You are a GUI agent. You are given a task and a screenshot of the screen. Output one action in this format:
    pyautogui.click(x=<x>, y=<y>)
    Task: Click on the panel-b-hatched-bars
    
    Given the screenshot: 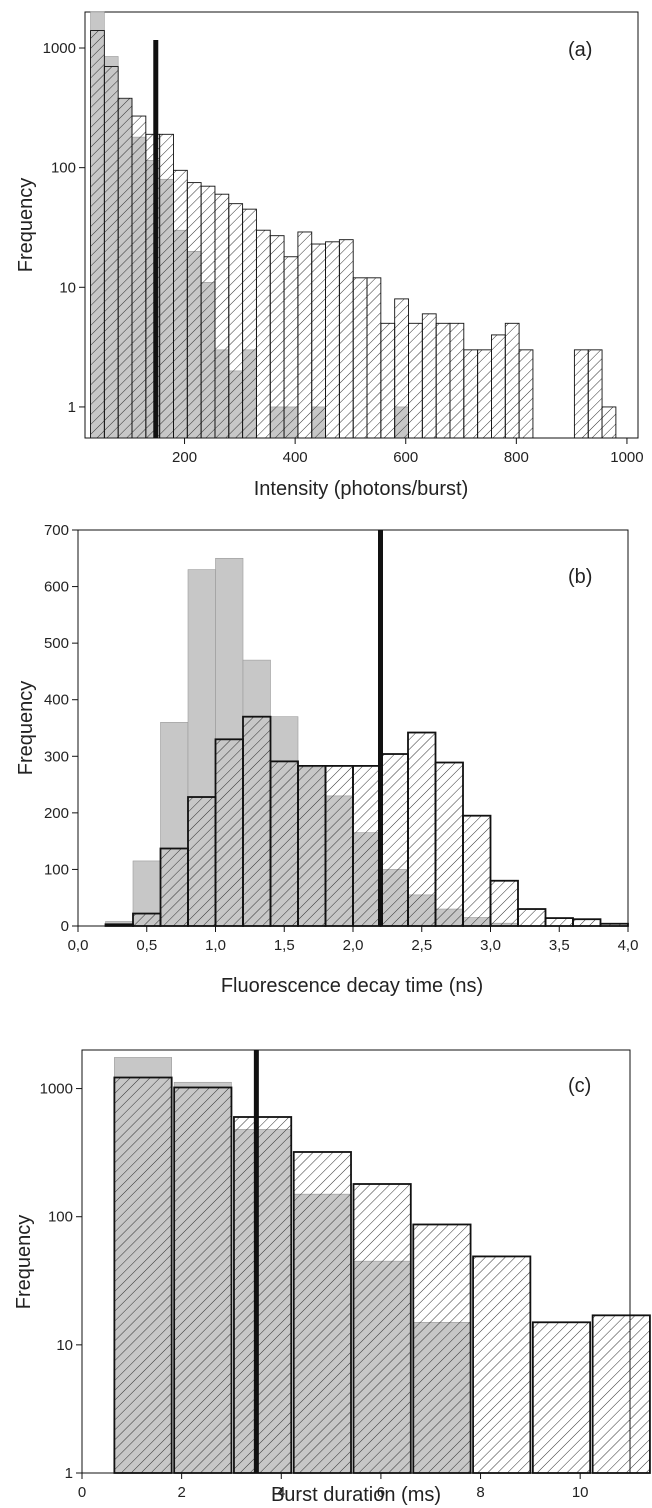 What is the action you would take?
    pyautogui.click(x=366, y=821)
    